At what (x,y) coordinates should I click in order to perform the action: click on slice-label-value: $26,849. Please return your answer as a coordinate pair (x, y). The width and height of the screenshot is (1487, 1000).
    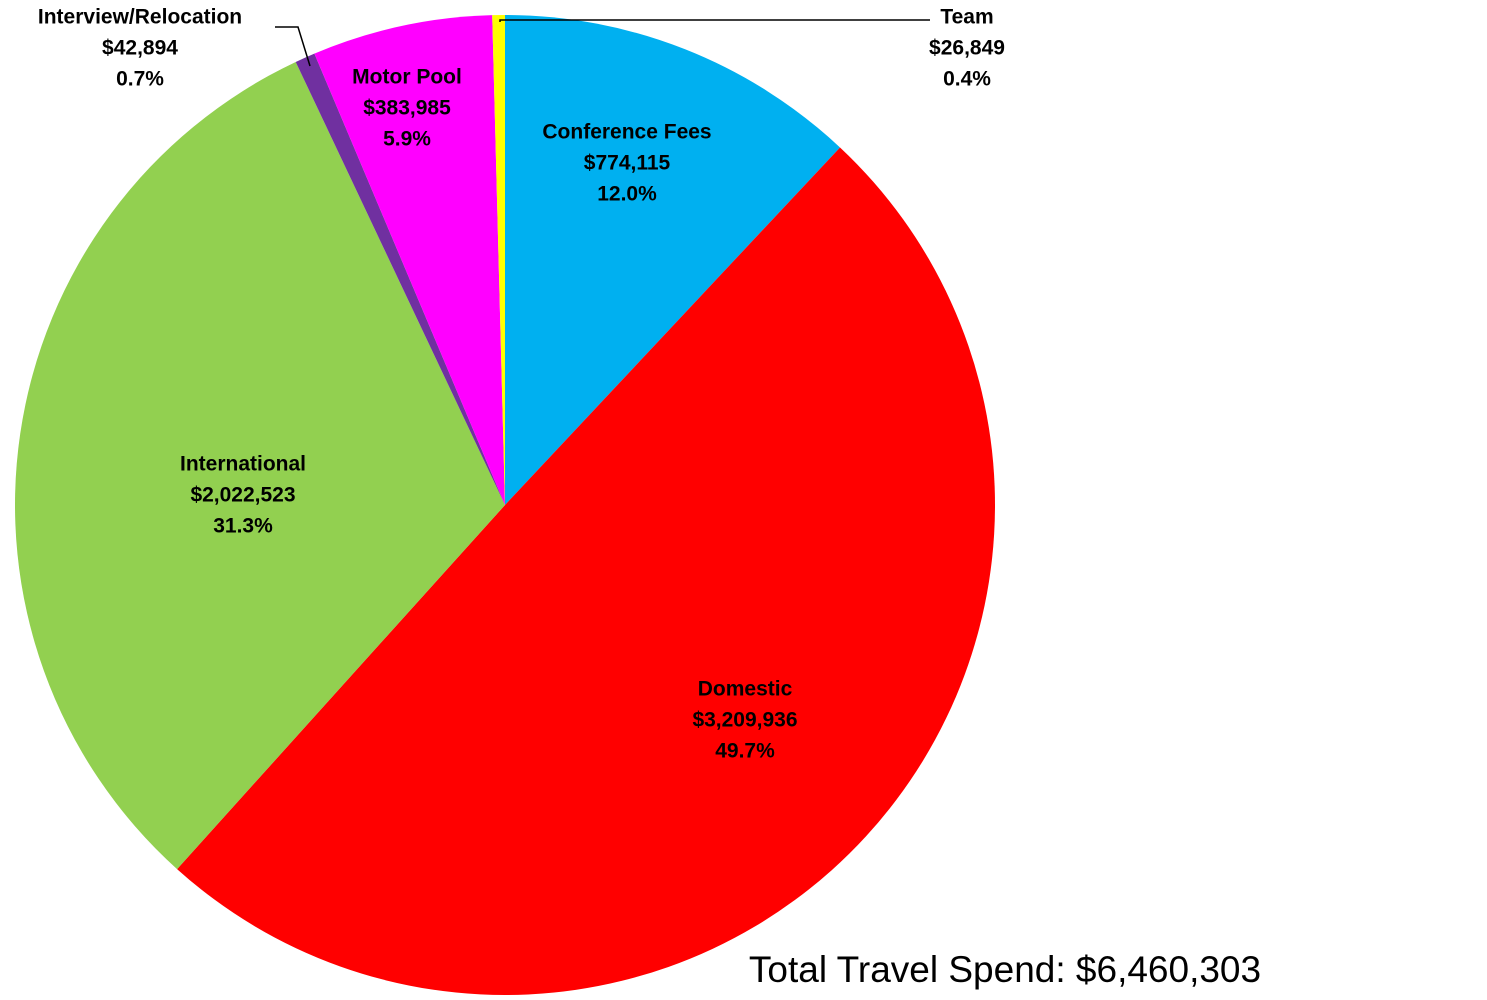
    Looking at the image, I should click on (967, 48).